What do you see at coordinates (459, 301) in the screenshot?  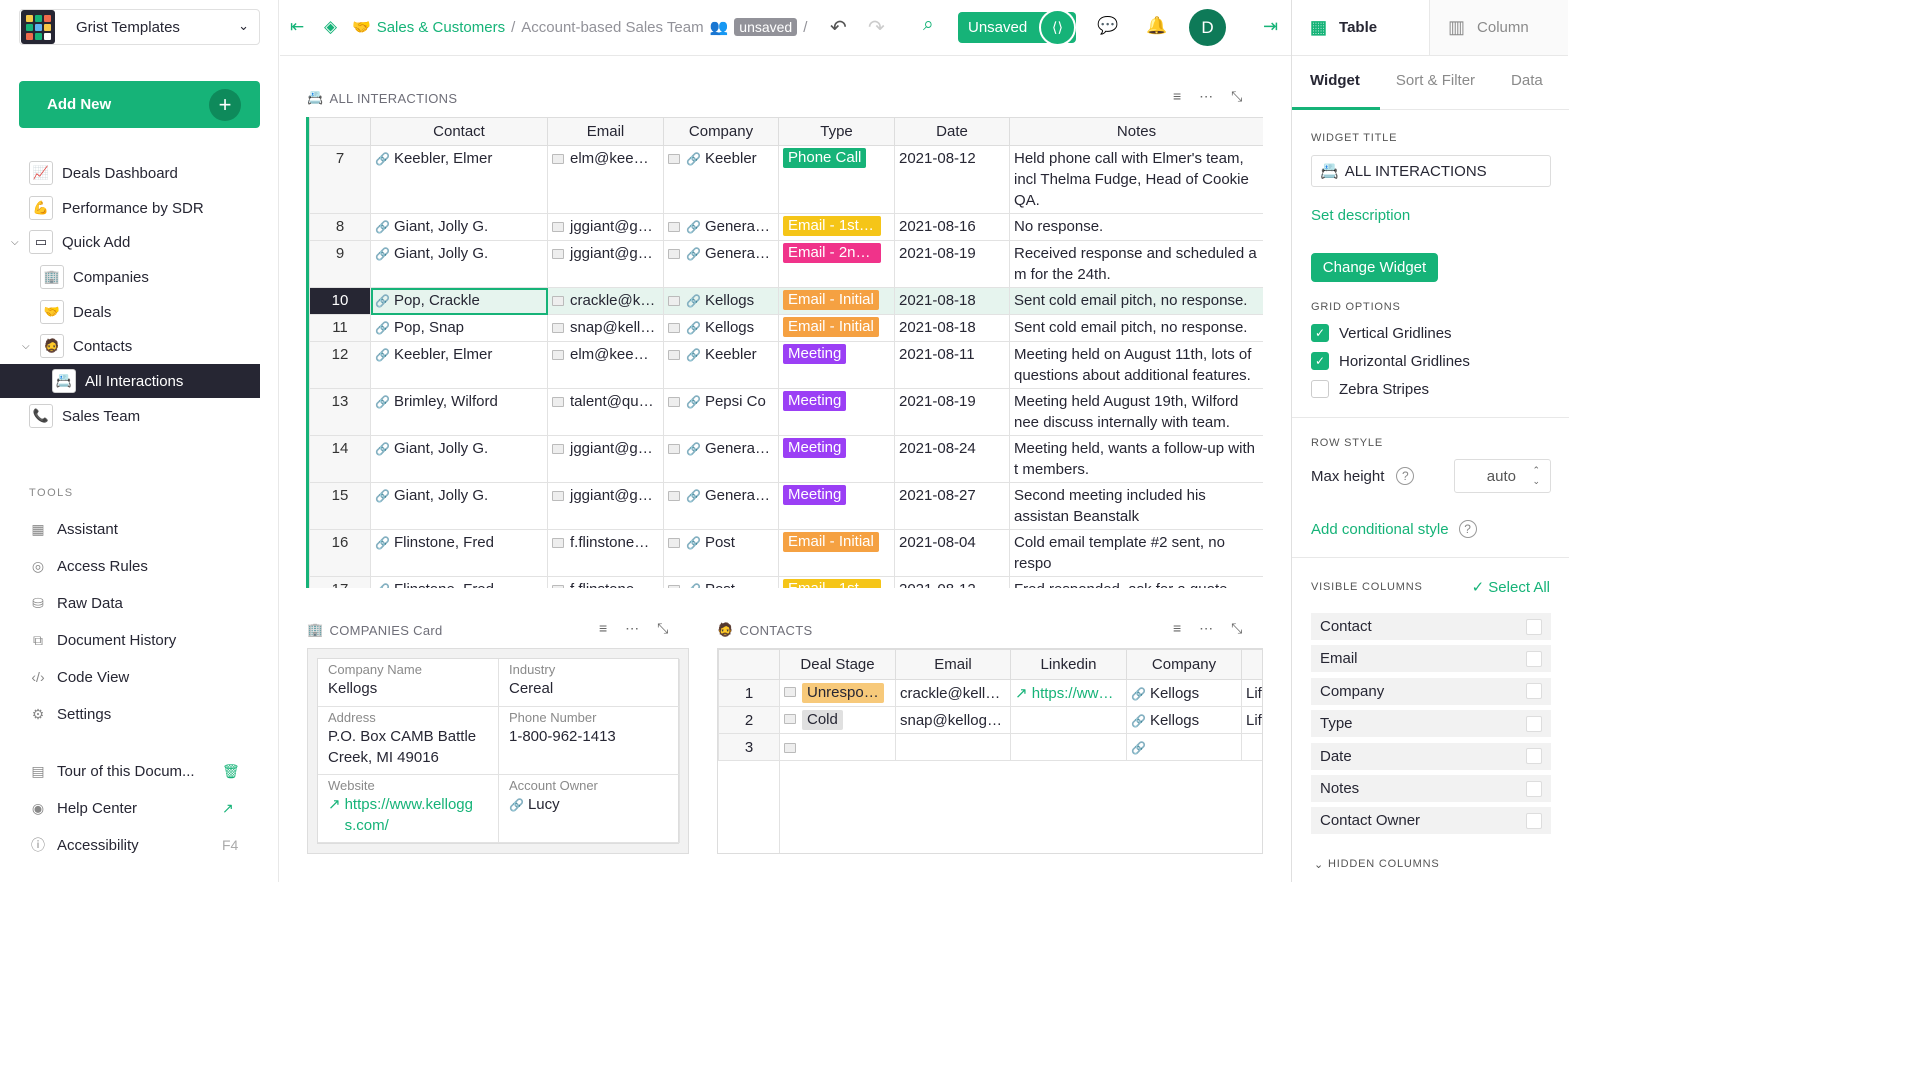 I see `cell-contact: 🔗 Pop, Crackle` at bounding box center [459, 301].